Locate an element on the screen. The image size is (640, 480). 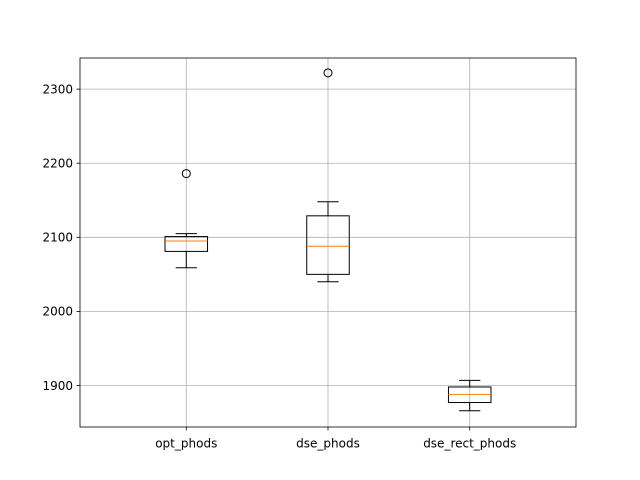
box-group-dse_rect_phods is located at coordinates (469, 395).